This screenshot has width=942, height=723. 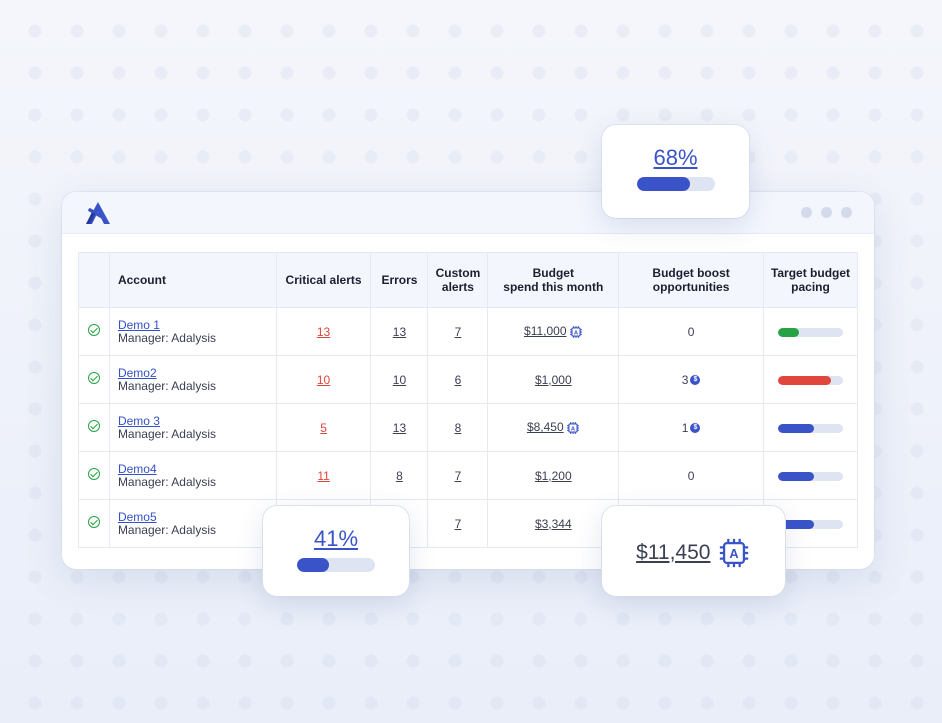 What do you see at coordinates (399, 379) in the screenshot?
I see `errors-link: 10` at bounding box center [399, 379].